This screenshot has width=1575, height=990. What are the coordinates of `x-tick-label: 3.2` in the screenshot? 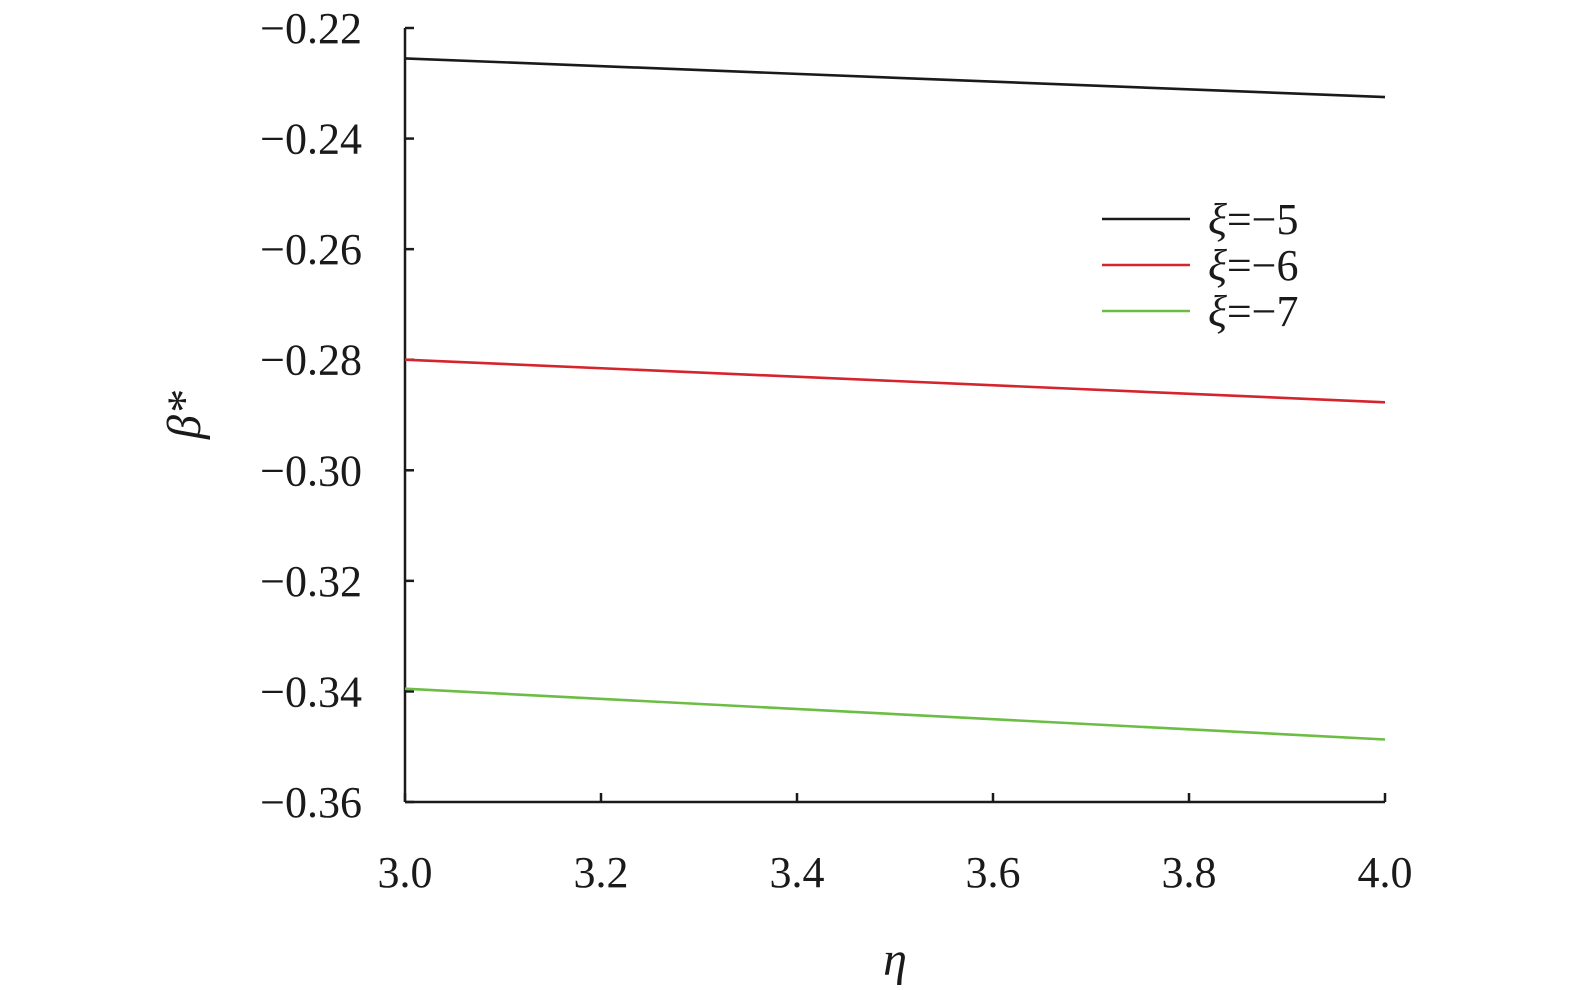 It's located at (601, 872).